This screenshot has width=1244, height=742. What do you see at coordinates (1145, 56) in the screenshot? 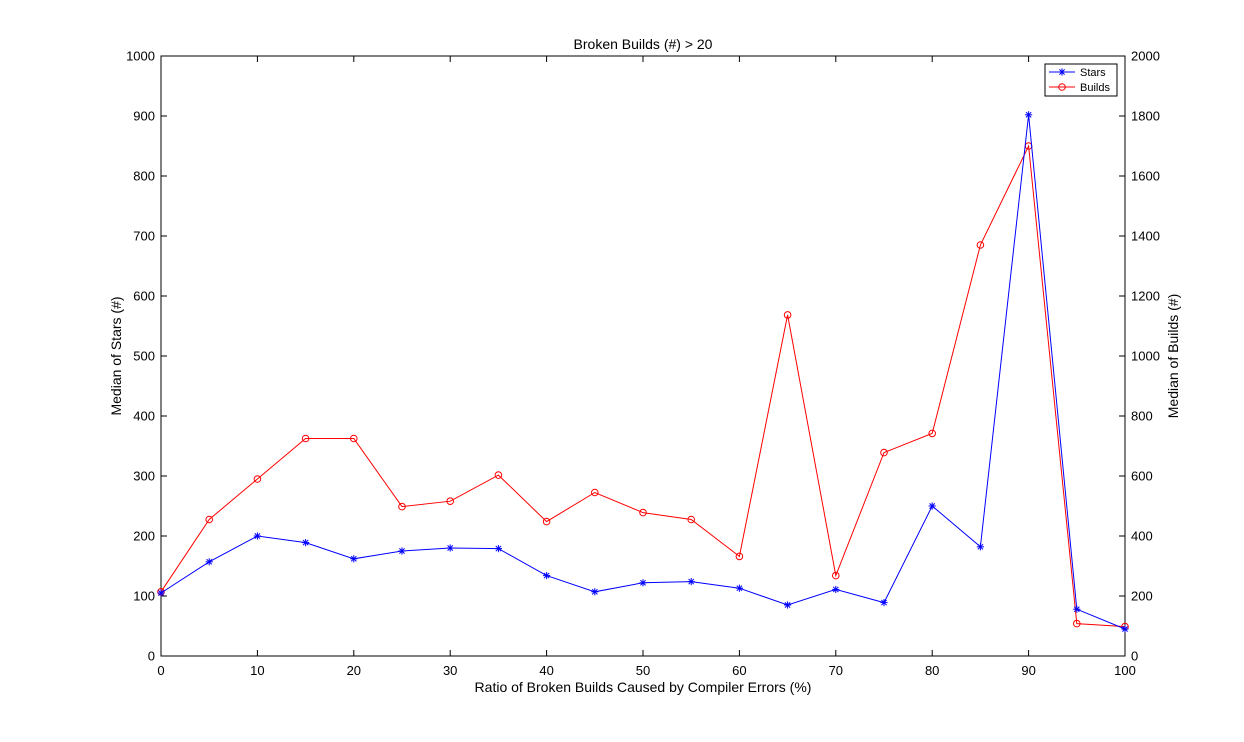
I see `y-right-tick-label: 2000` at bounding box center [1145, 56].